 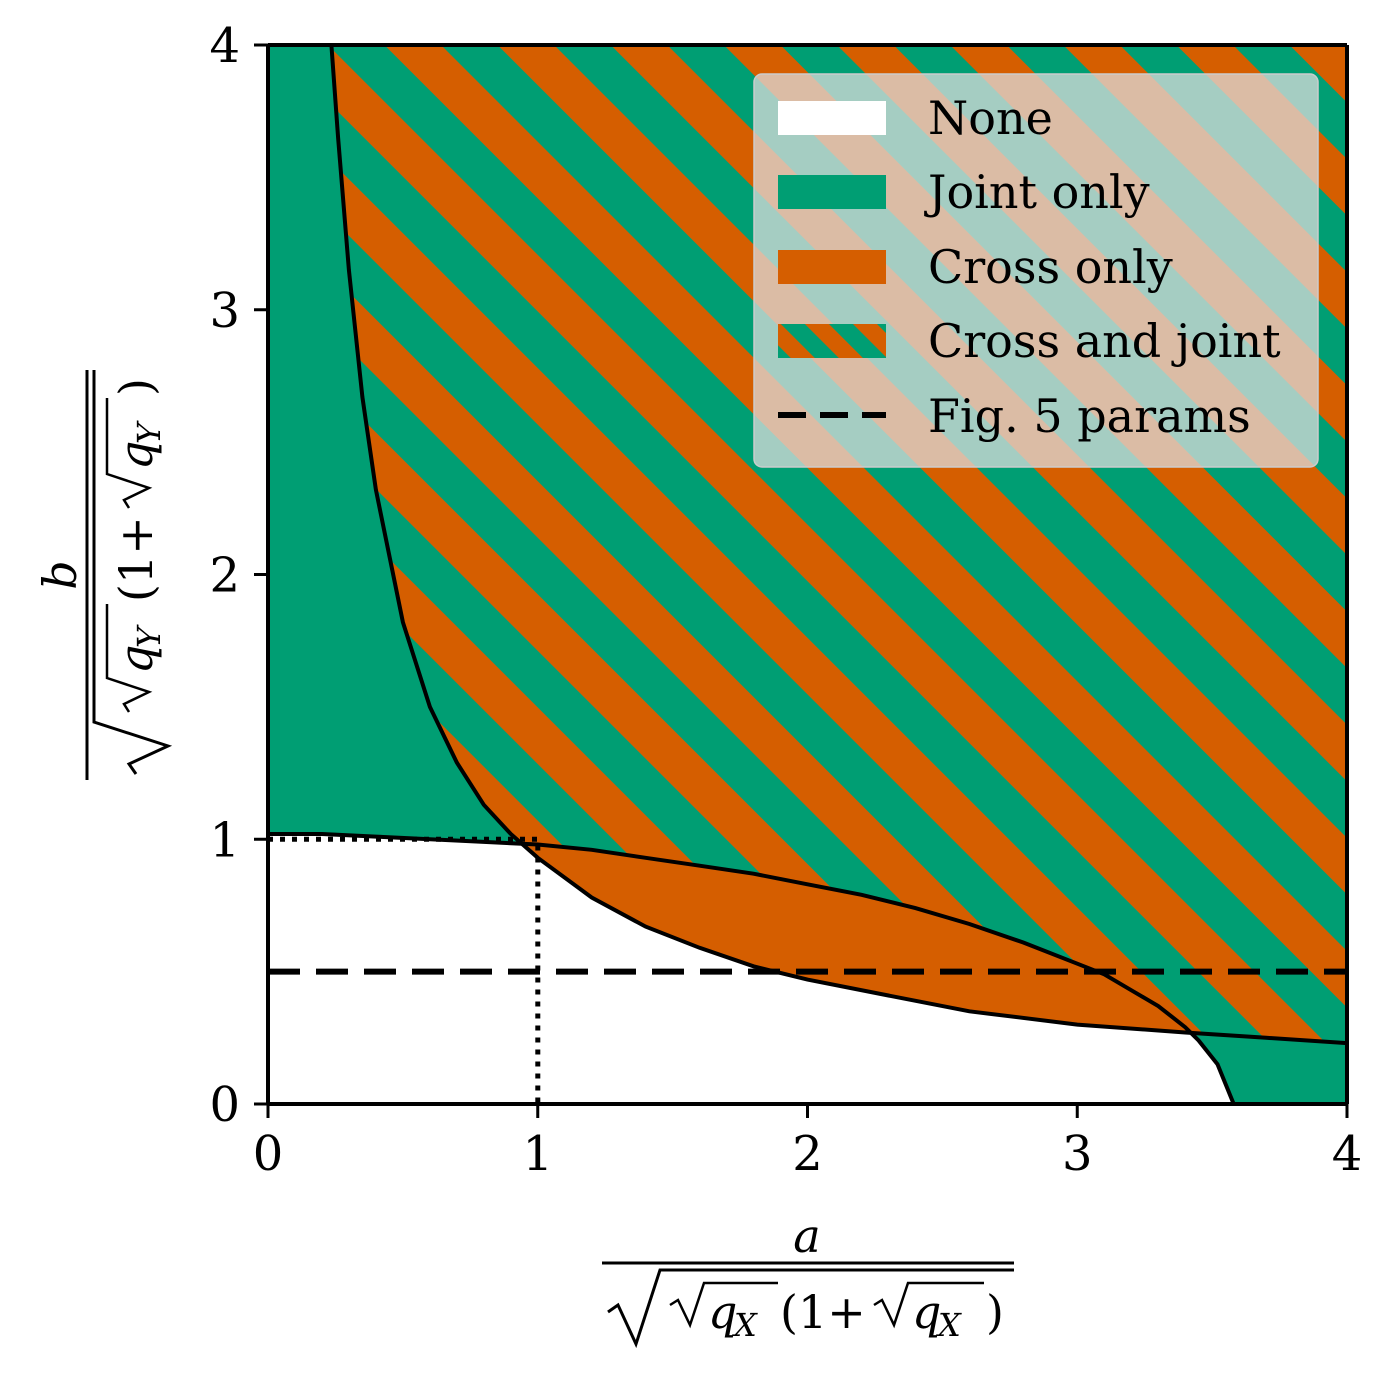 What do you see at coordinates (823, 1312) in the screenshot?
I see `x-label-open-paren: (1+` at bounding box center [823, 1312].